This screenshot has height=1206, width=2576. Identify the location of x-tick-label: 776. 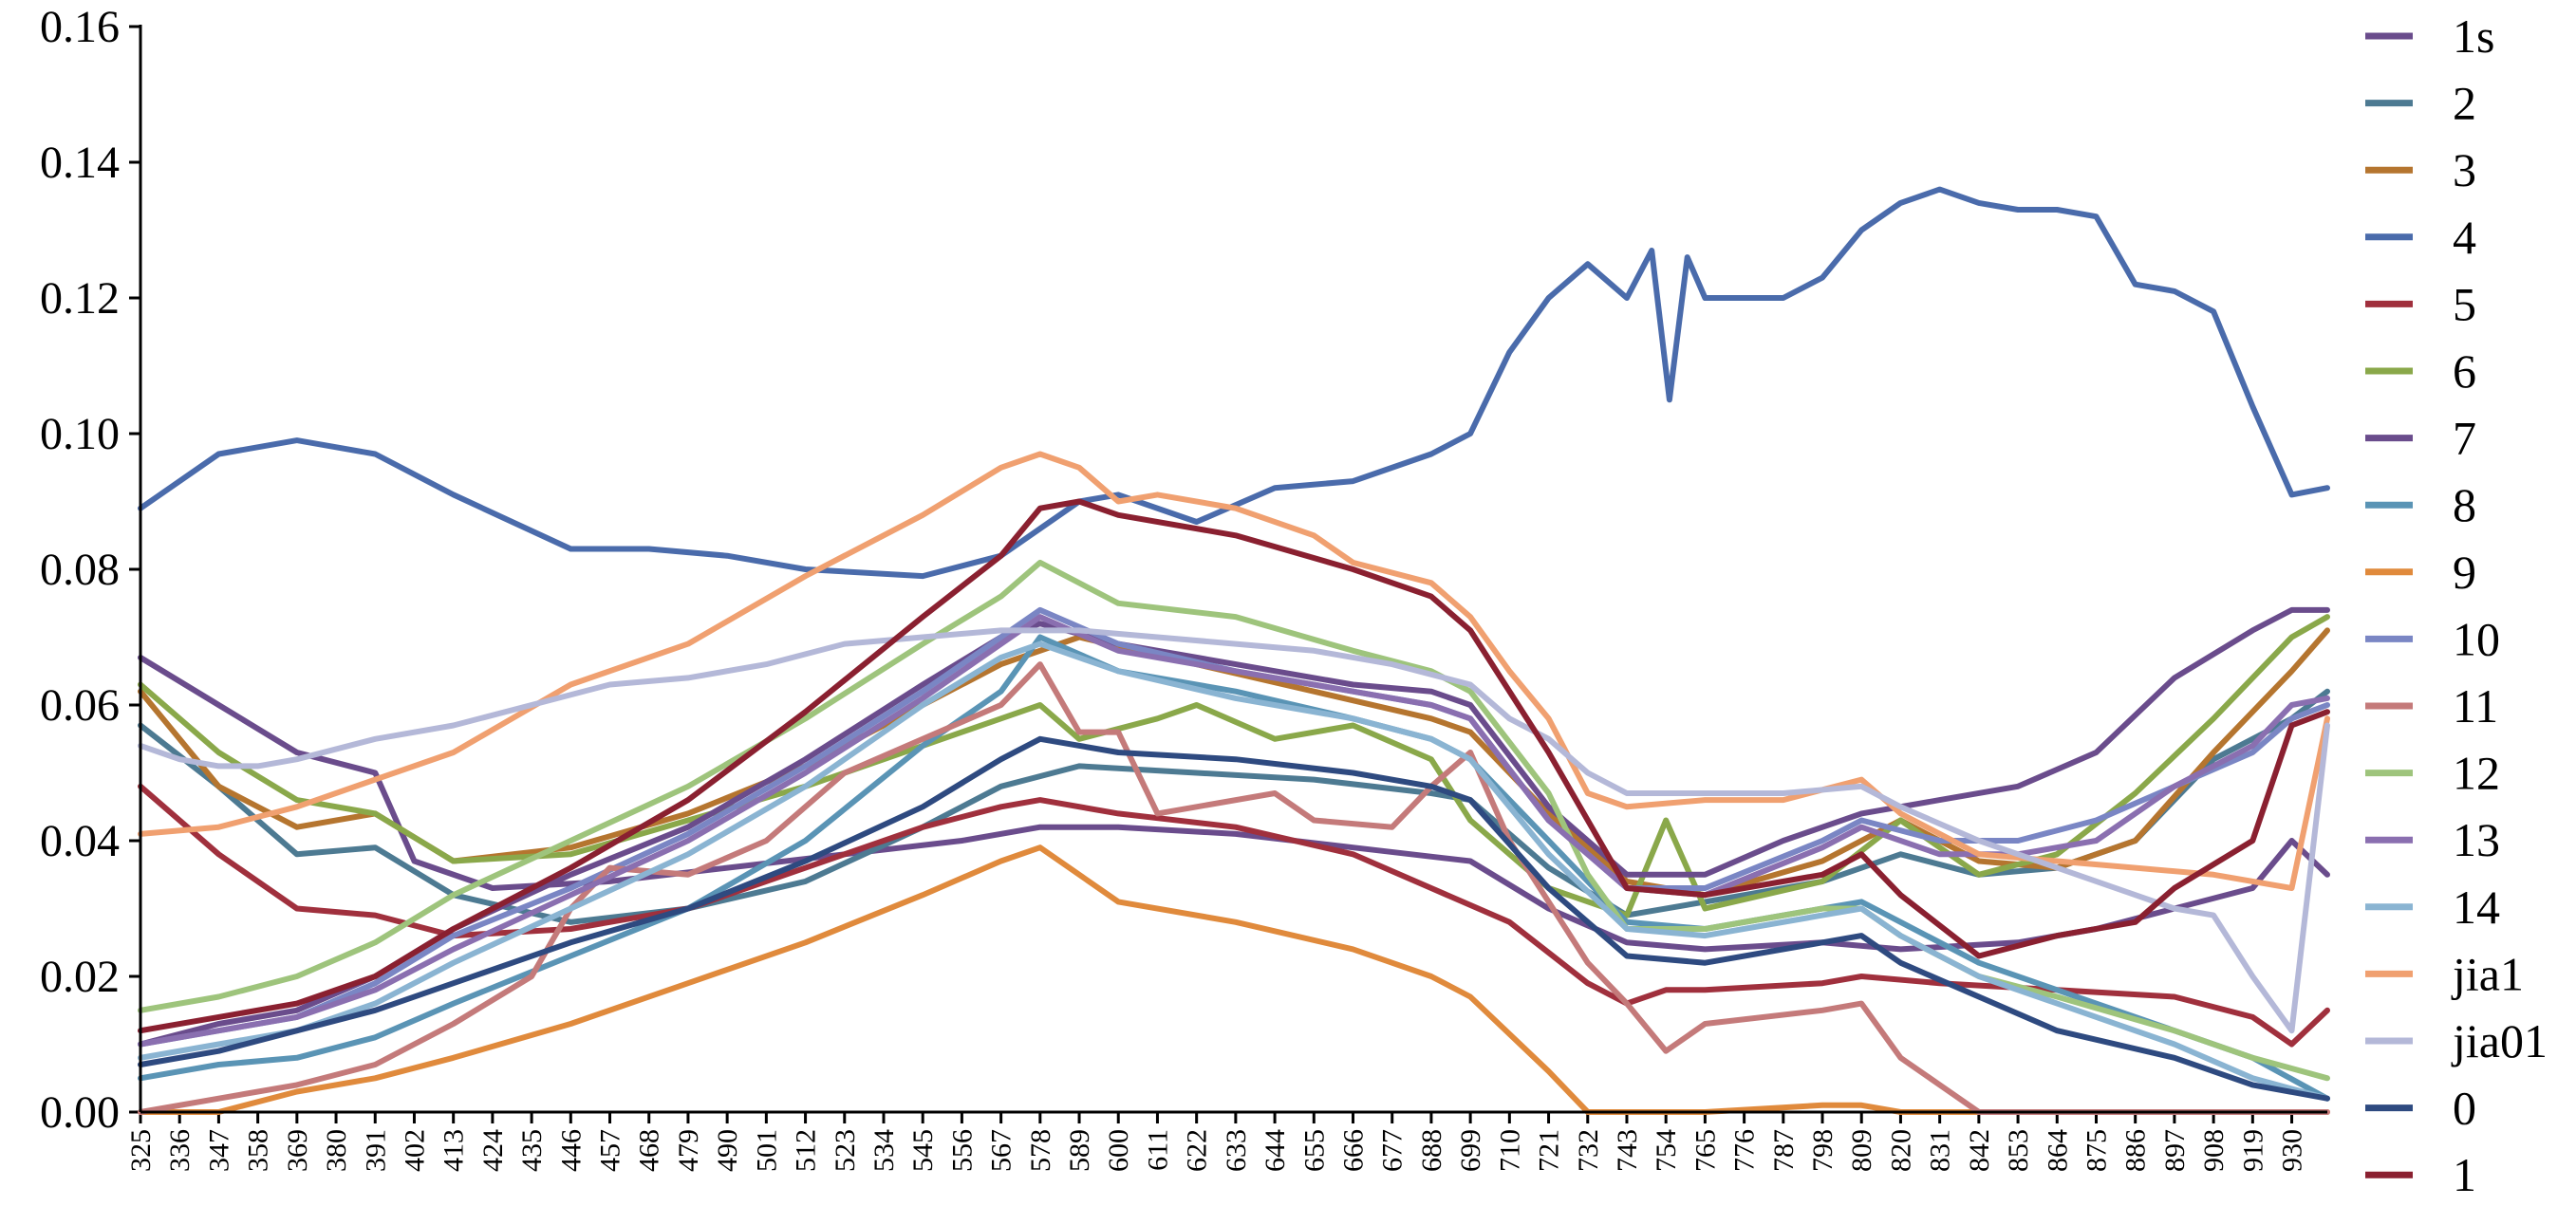
(1745, 1150).